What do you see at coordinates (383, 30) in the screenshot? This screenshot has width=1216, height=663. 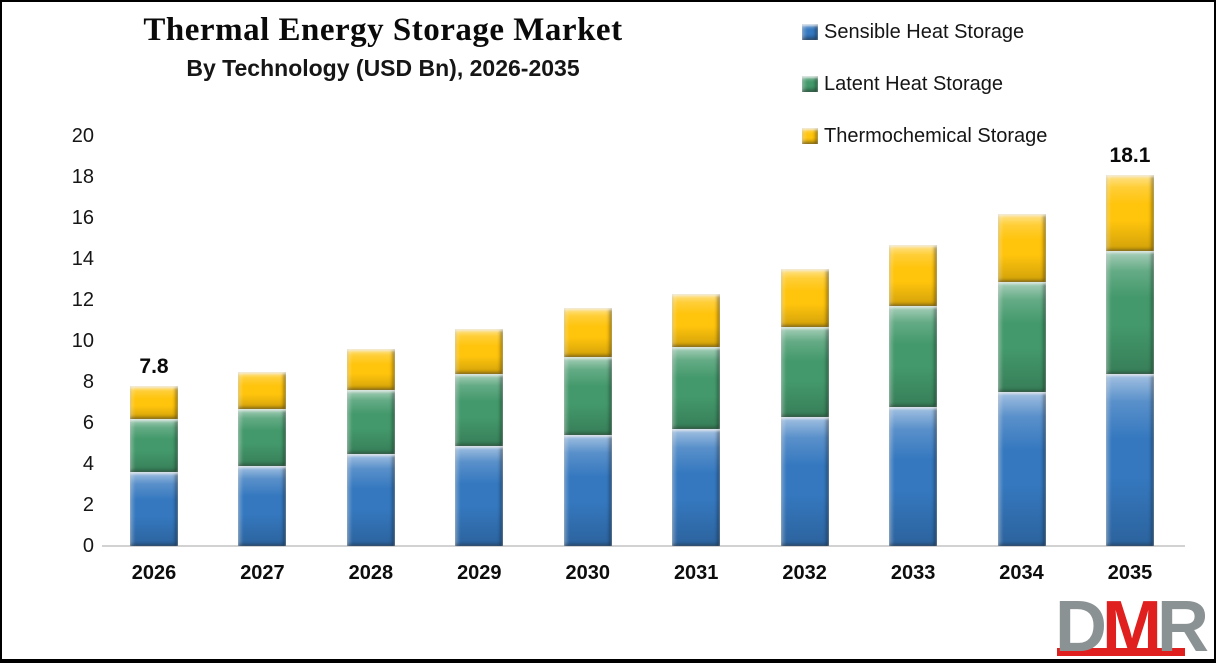 I see `chart-title: Thermal Energy Storage Market` at bounding box center [383, 30].